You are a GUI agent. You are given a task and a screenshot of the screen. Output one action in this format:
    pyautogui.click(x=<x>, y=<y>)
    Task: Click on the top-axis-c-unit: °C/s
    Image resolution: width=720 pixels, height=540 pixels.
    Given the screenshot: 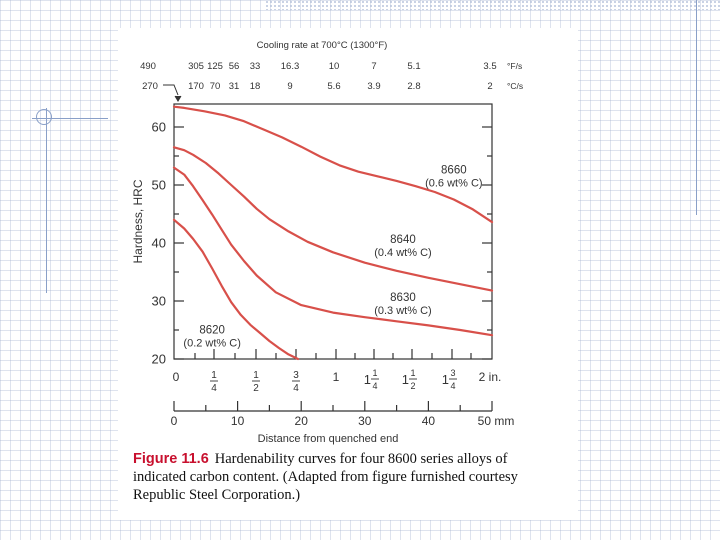 What is the action you would take?
    pyautogui.click(x=515, y=86)
    